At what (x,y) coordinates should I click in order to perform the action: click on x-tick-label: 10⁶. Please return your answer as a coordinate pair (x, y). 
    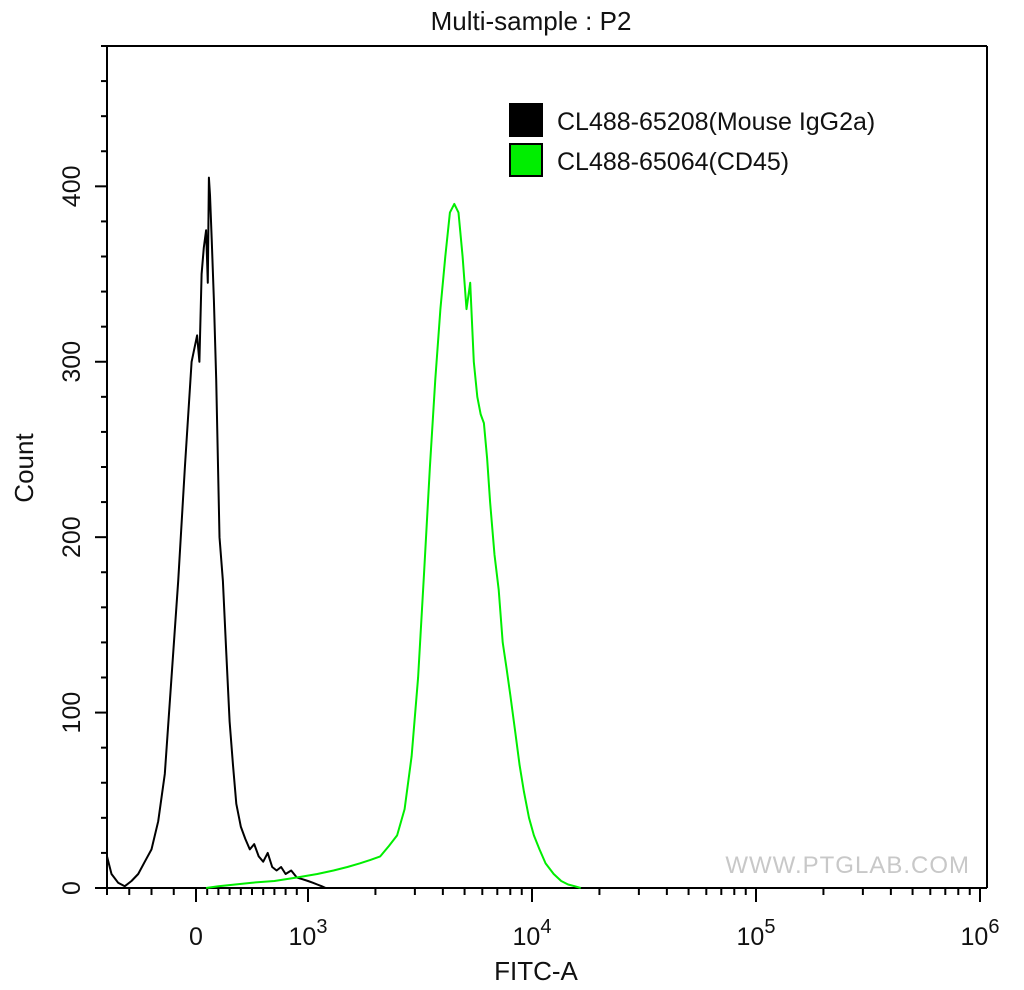
    Looking at the image, I should click on (980, 933).